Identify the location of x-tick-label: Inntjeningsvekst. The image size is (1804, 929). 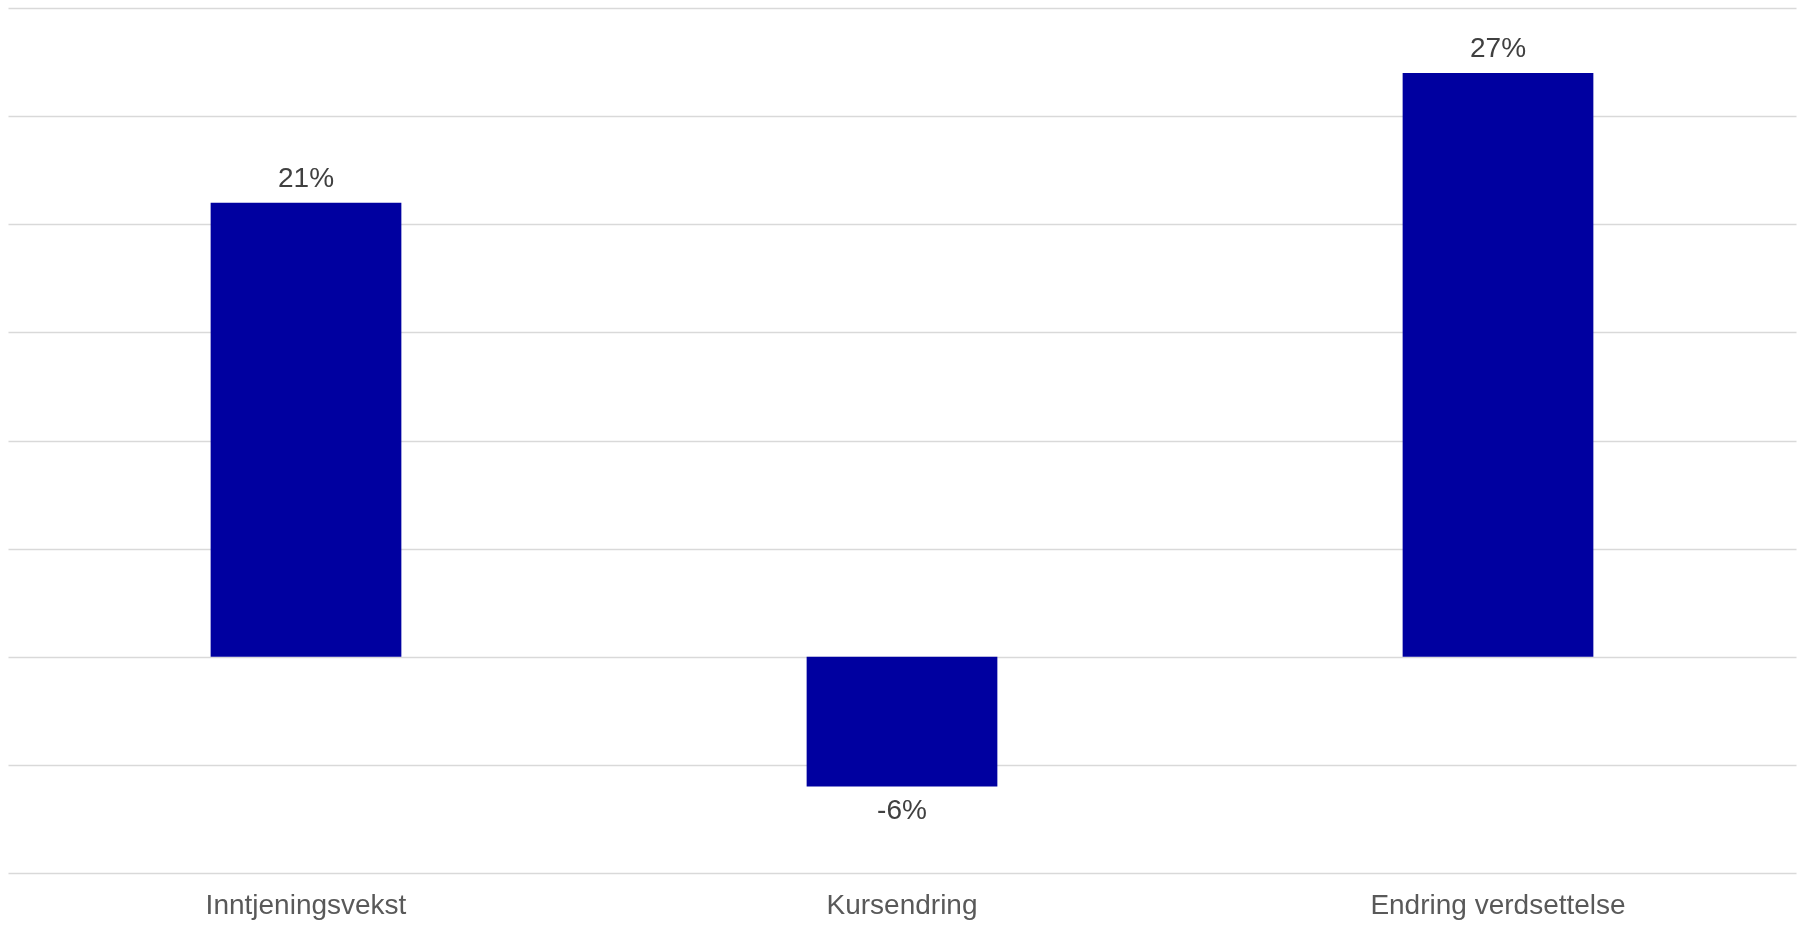
(306, 904).